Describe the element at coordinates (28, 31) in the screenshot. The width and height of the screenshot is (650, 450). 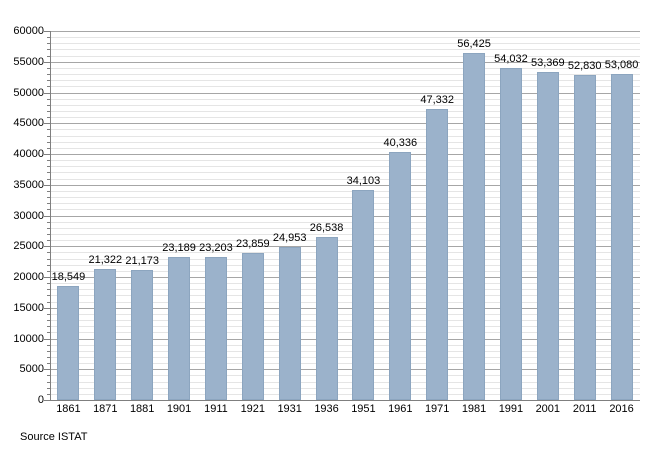
I see `y-axis-label: 60000` at that location.